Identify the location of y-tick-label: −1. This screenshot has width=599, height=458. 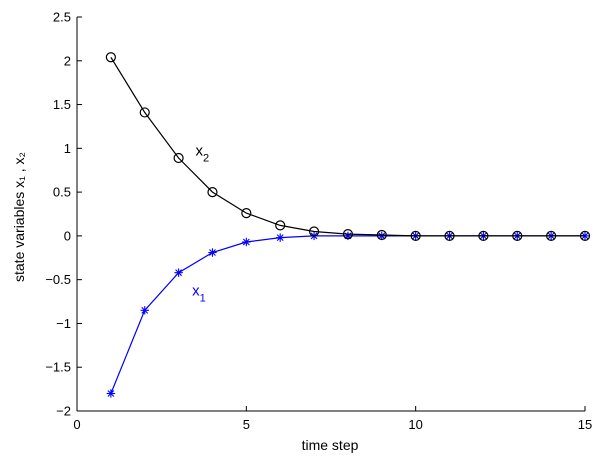
(63, 323).